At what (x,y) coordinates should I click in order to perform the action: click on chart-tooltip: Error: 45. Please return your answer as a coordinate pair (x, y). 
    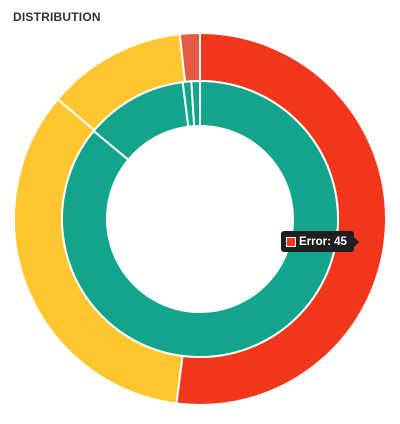
    Looking at the image, I should click on (317, 241).